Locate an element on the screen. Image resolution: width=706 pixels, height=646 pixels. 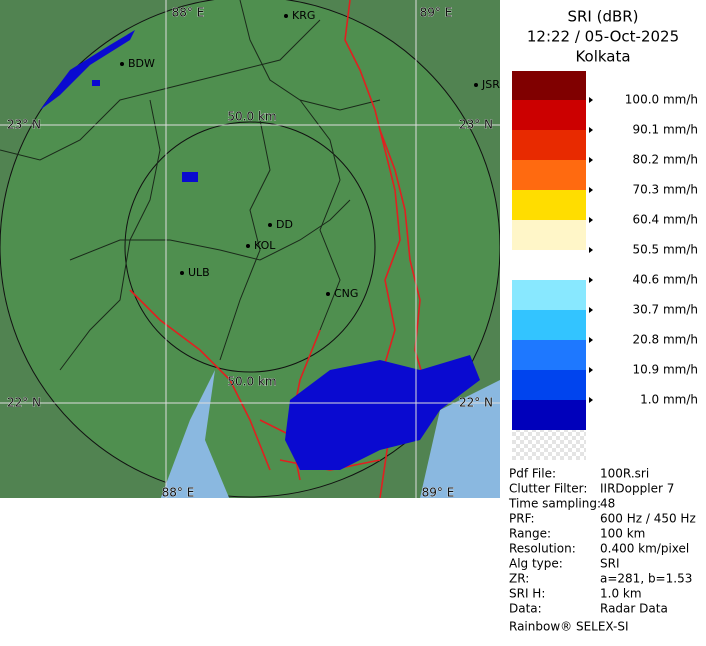
legend-label: 100.0 mm/h is located at coordinates (661, 100).